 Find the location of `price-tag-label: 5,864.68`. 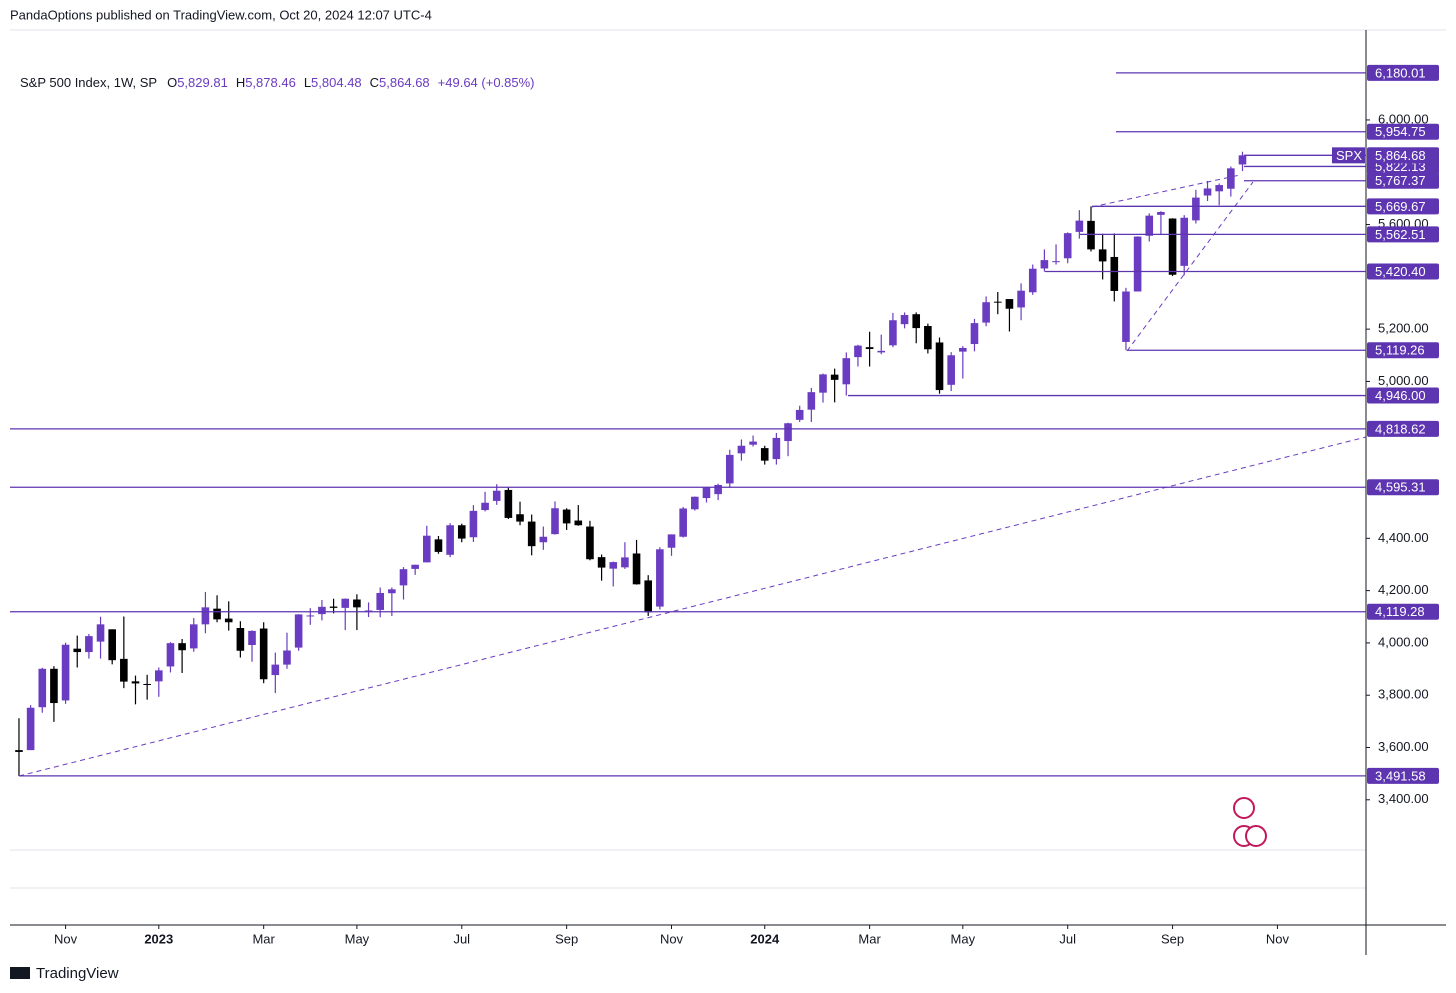

price-tag-label: 5,864.68 is located at coordinates (1400, 155).